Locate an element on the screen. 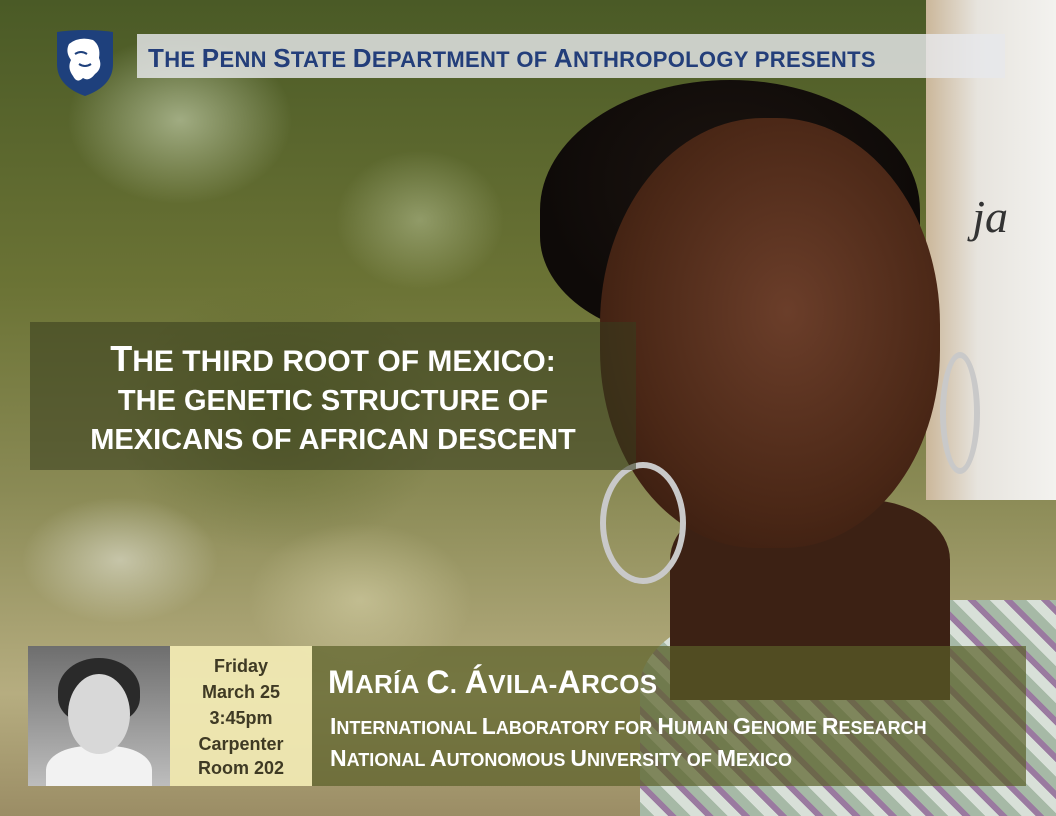  header-band is located at coordinates (571, 56).